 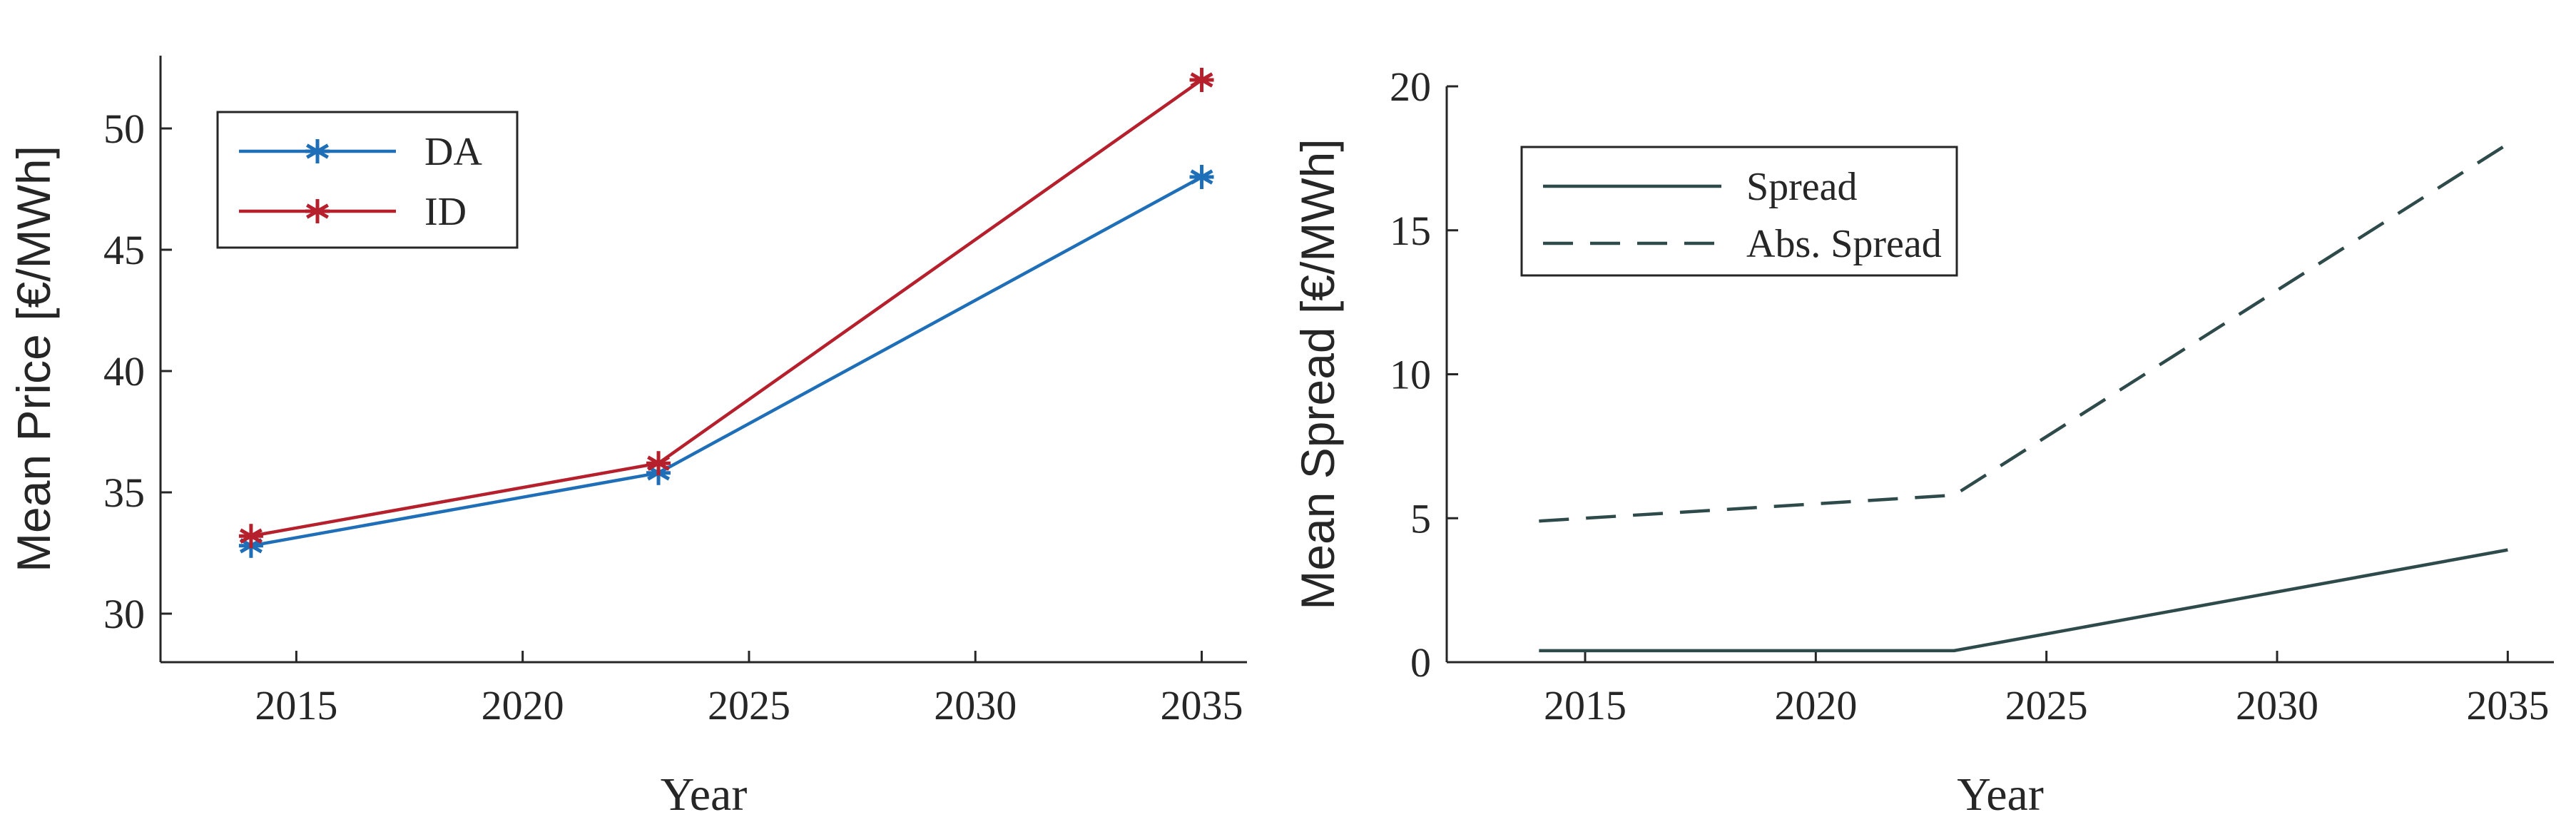 I want to click on y-tick-label: 50, so click(x=124, y=129).